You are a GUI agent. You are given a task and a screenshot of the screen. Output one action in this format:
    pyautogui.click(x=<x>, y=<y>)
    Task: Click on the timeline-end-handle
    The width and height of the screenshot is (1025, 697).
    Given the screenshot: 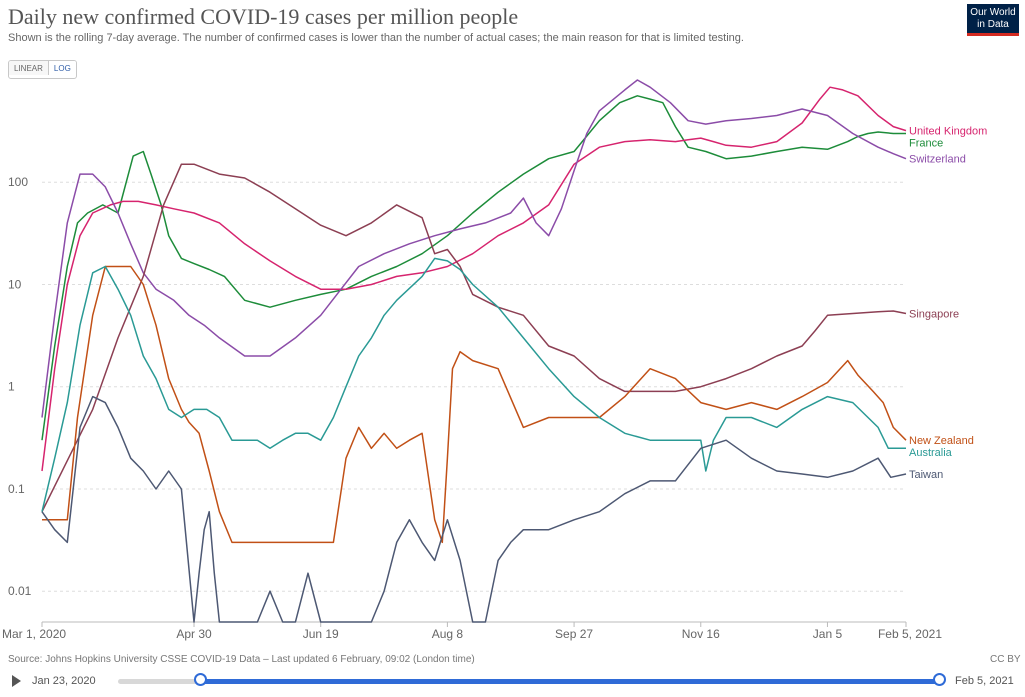 What is the action you would take?
    pyautogui.click(x=939, y=679)
    